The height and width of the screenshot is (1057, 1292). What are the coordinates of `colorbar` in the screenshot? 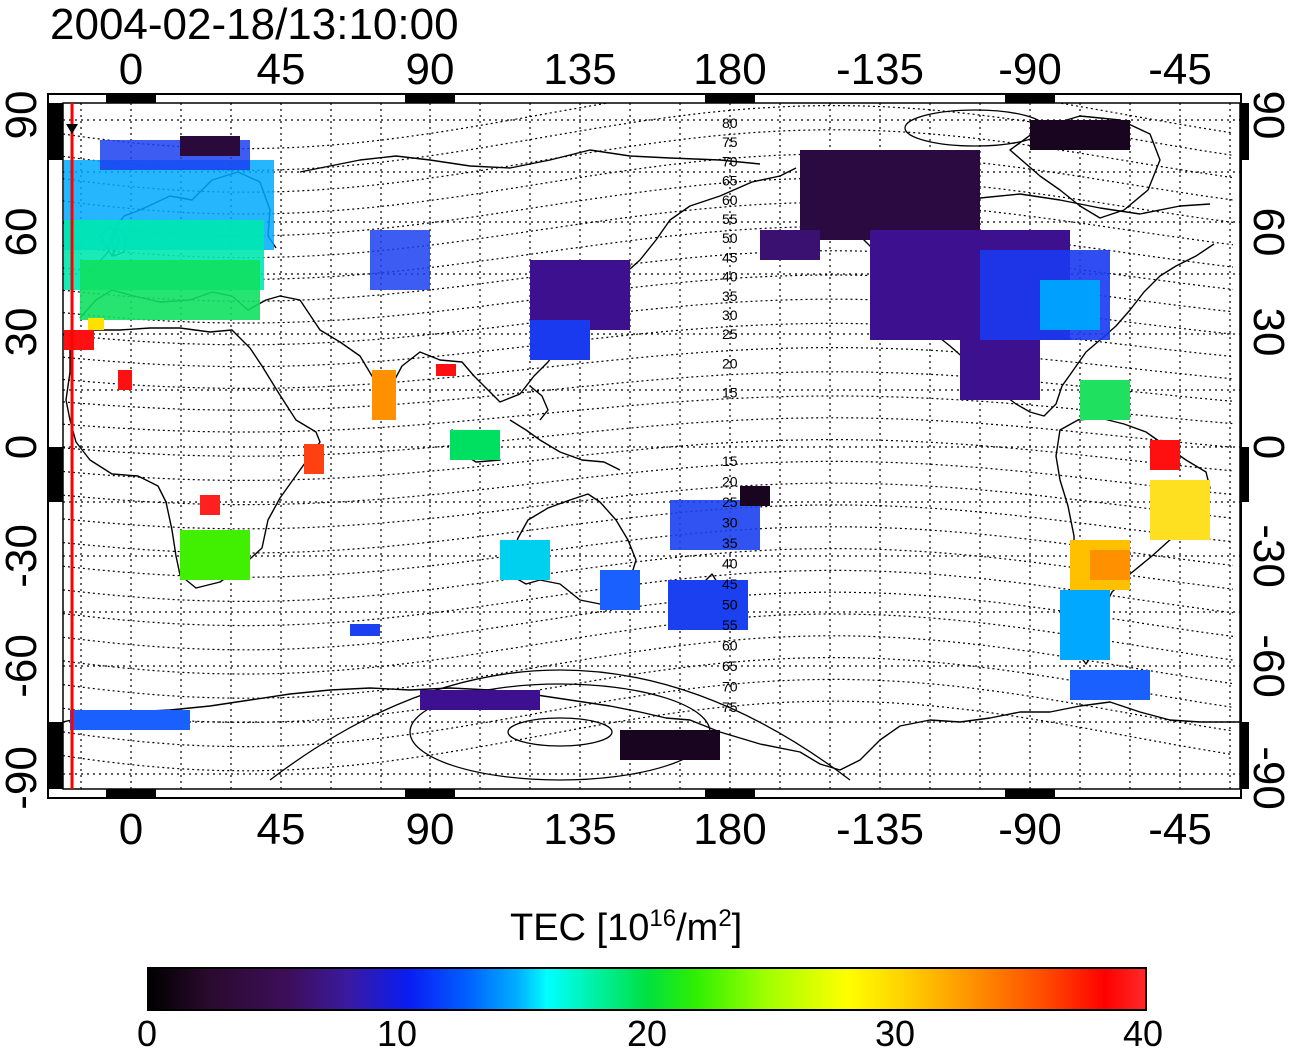 It's located at (647, 989).